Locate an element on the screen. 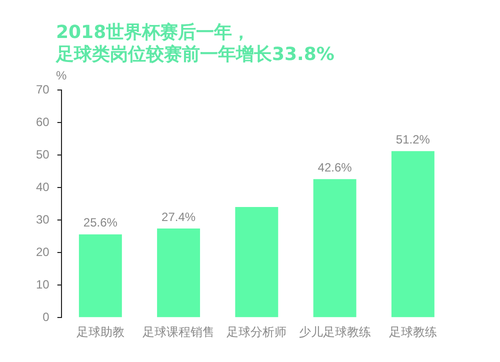 The height and width of the screenshot is (362, 500). y-tick-label: 60 is located at coordinates (43, 121).